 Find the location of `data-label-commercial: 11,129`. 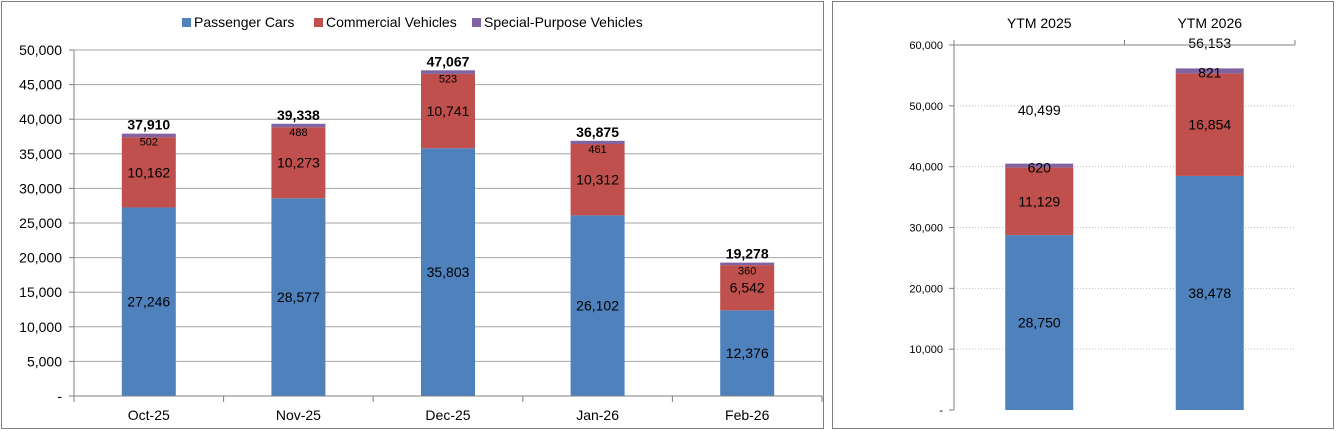

data-label-commercial: 11,129 is located at coordinates (1039, 201).